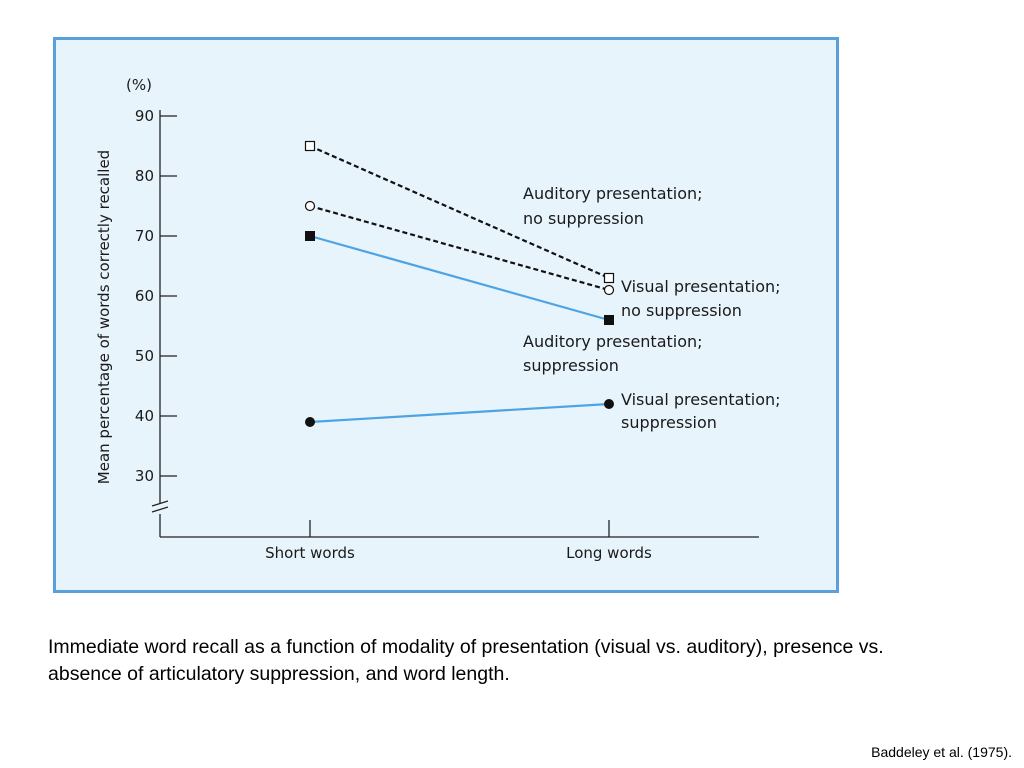 This screenshot has width=1024, height=768. I want to click on y-tick-label: 80, so click(144, 176).